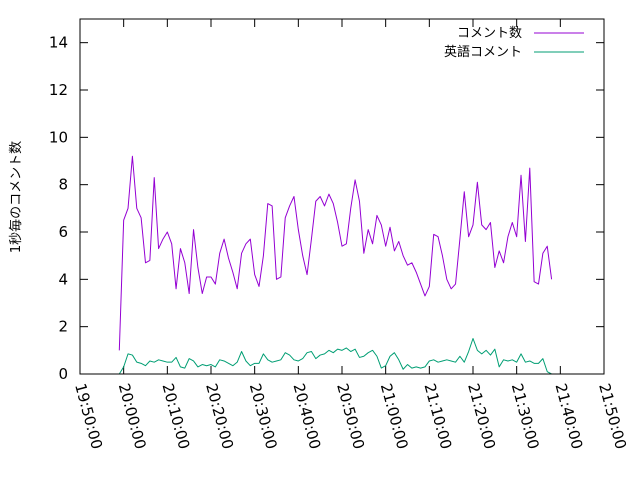 This screenshot has width=640, height=480. Describe the element at coordinates (568, 416) in the screenshot. I see `x-tick-label: 21:40:00` at that location.